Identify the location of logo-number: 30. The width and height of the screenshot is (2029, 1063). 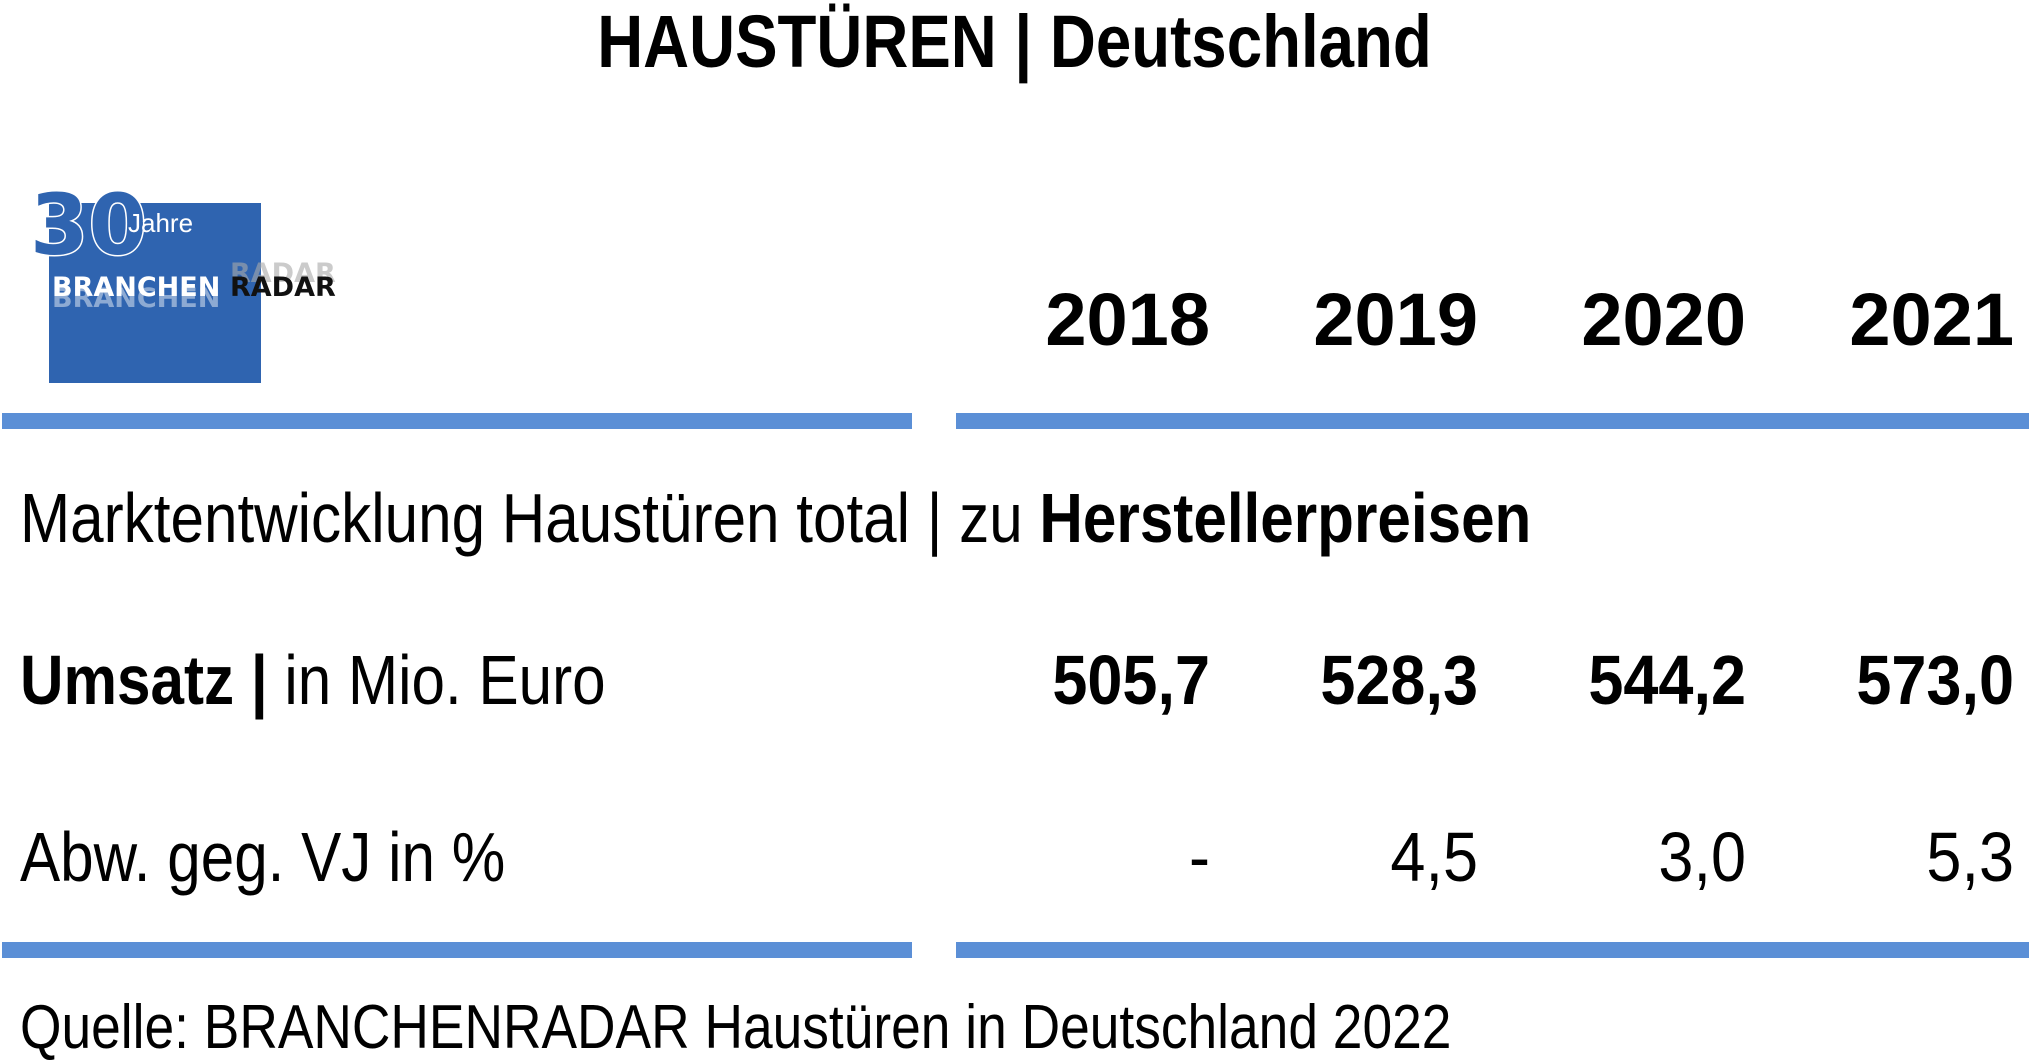
(88, 225).